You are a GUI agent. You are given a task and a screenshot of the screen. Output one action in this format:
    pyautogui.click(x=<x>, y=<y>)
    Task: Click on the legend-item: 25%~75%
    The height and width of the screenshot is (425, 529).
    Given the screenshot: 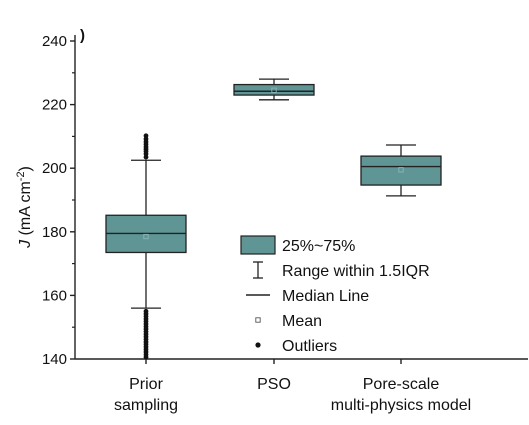 What is the action you would take?
    pyautogui.click(x=297, y=245)
    